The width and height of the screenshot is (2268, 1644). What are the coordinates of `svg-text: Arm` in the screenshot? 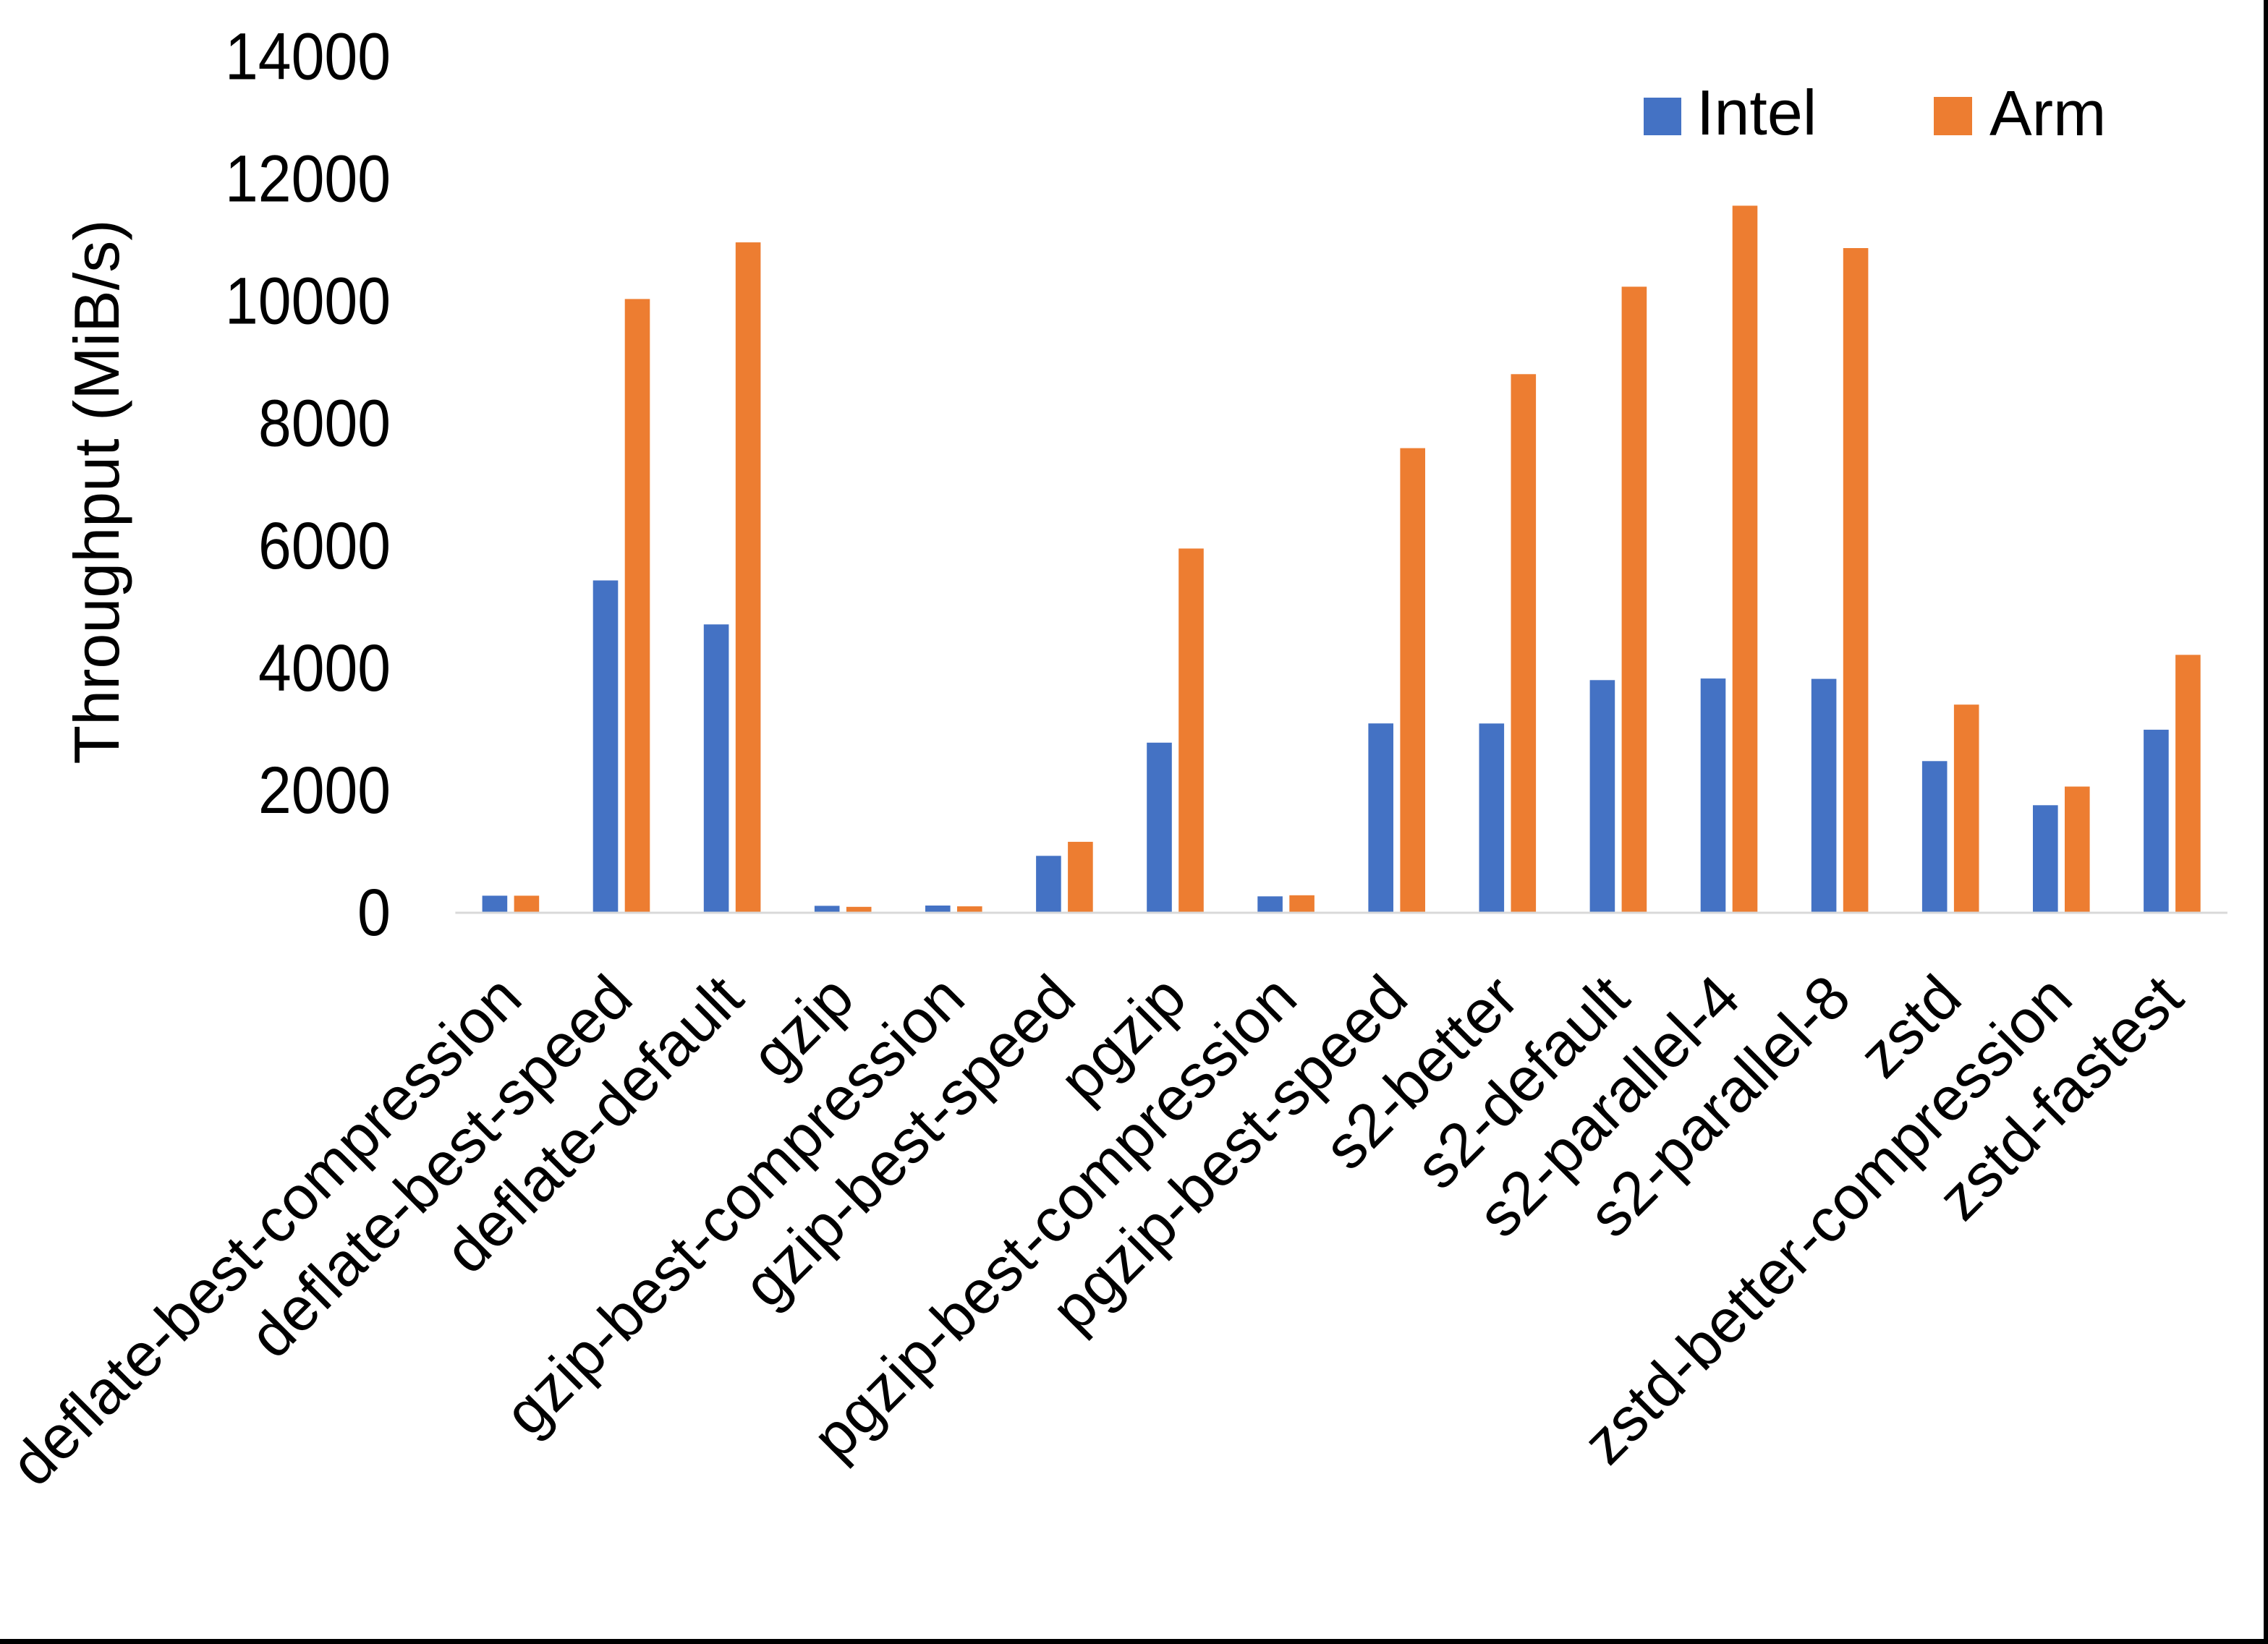 It's located at (2047, 113).